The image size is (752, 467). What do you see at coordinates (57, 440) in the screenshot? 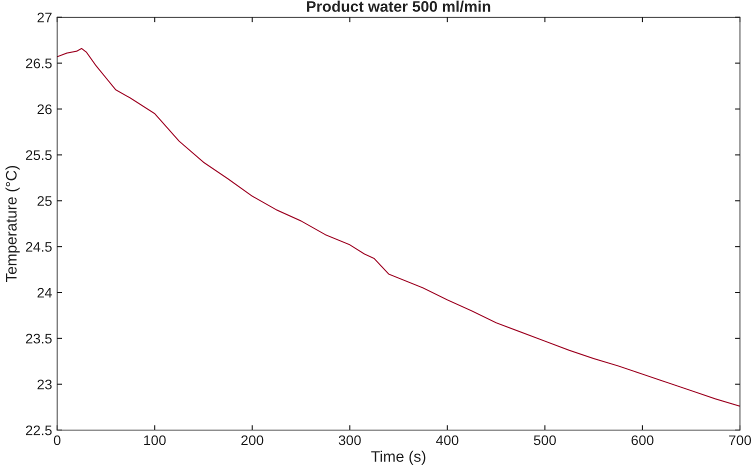
I see `x-tick-label: 0` at bounding box center [57, 440].